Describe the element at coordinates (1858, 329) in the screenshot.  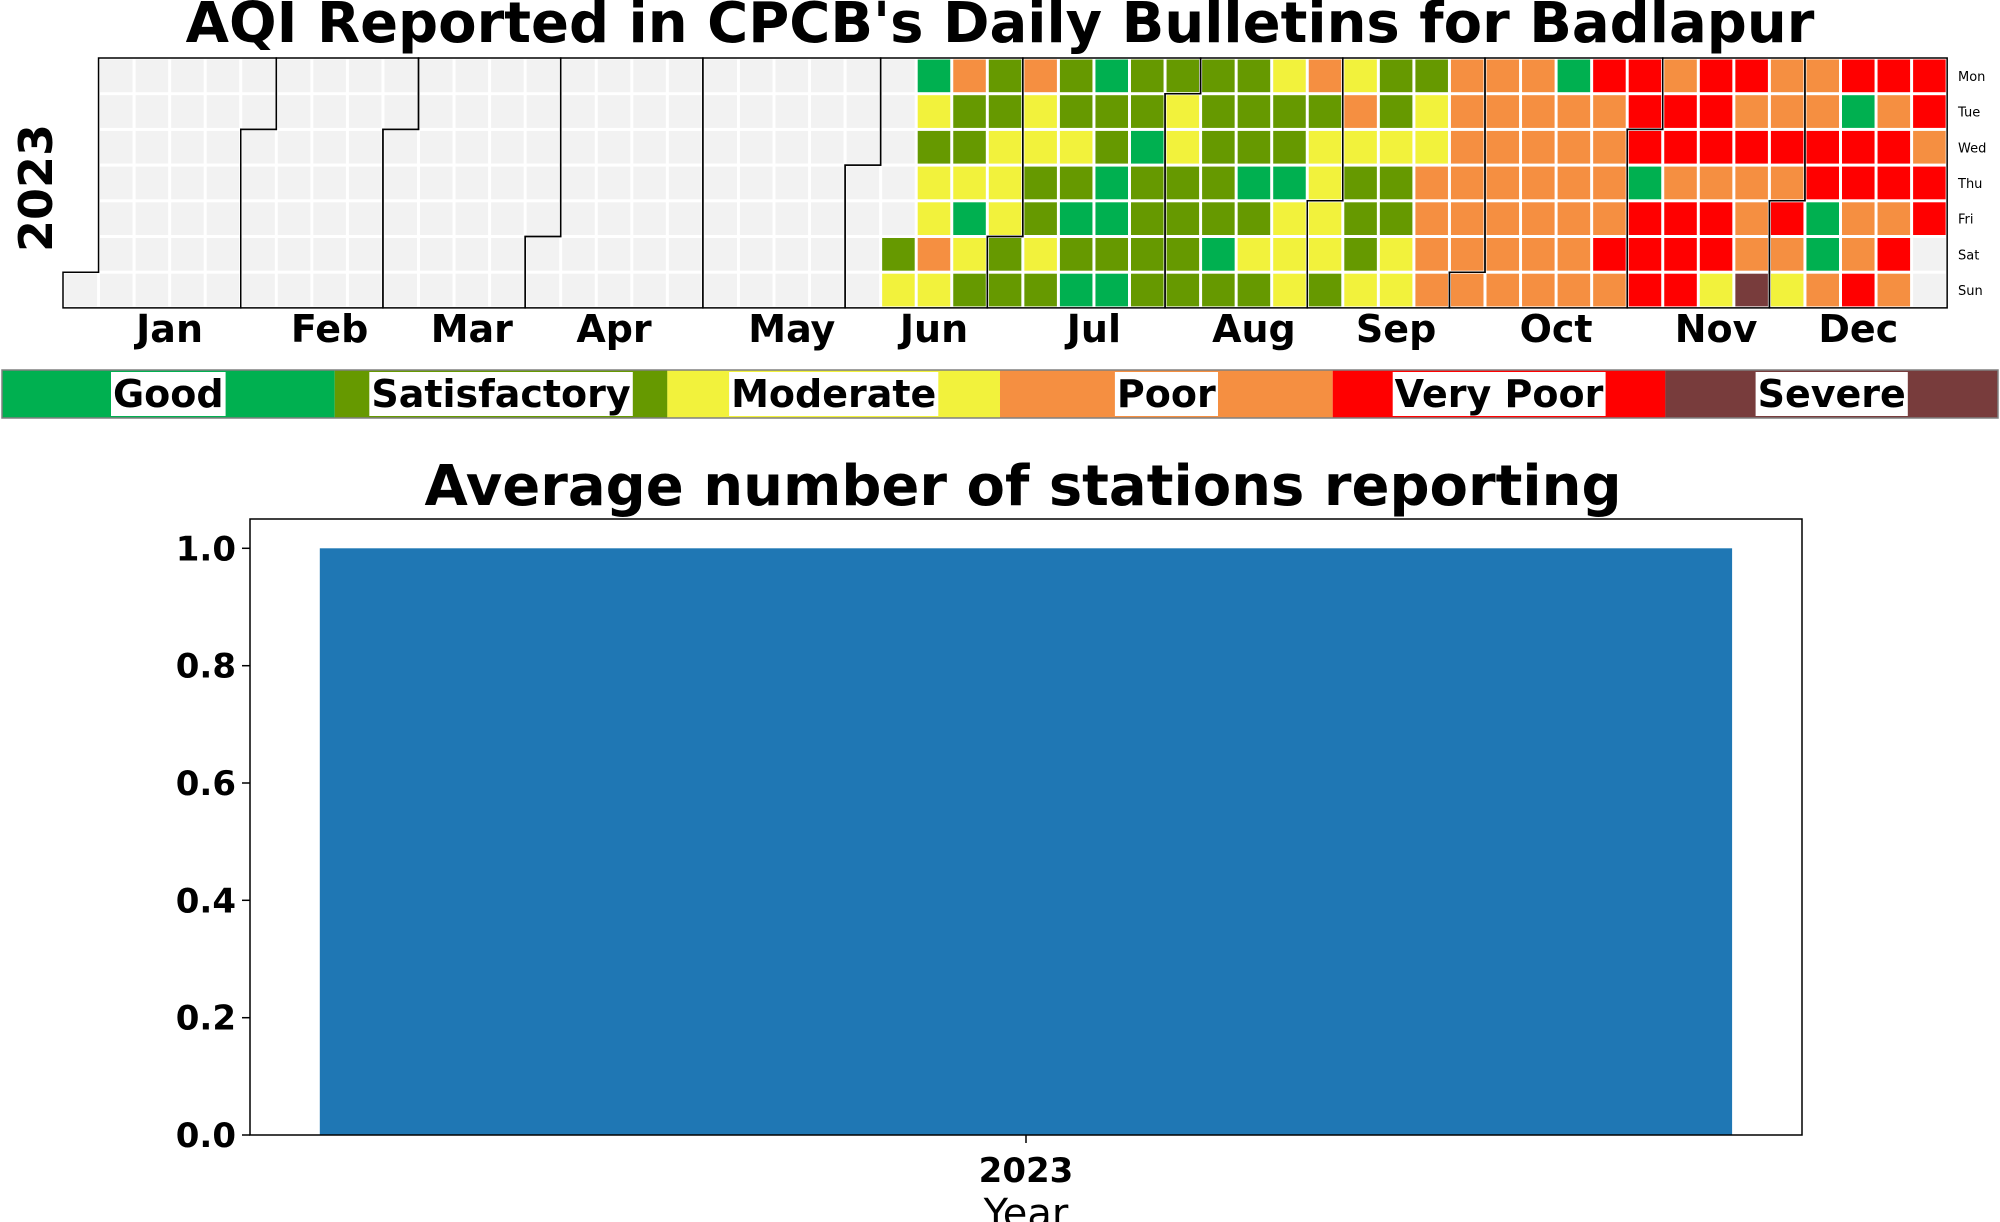
I see `month-label: Dec` at that location.